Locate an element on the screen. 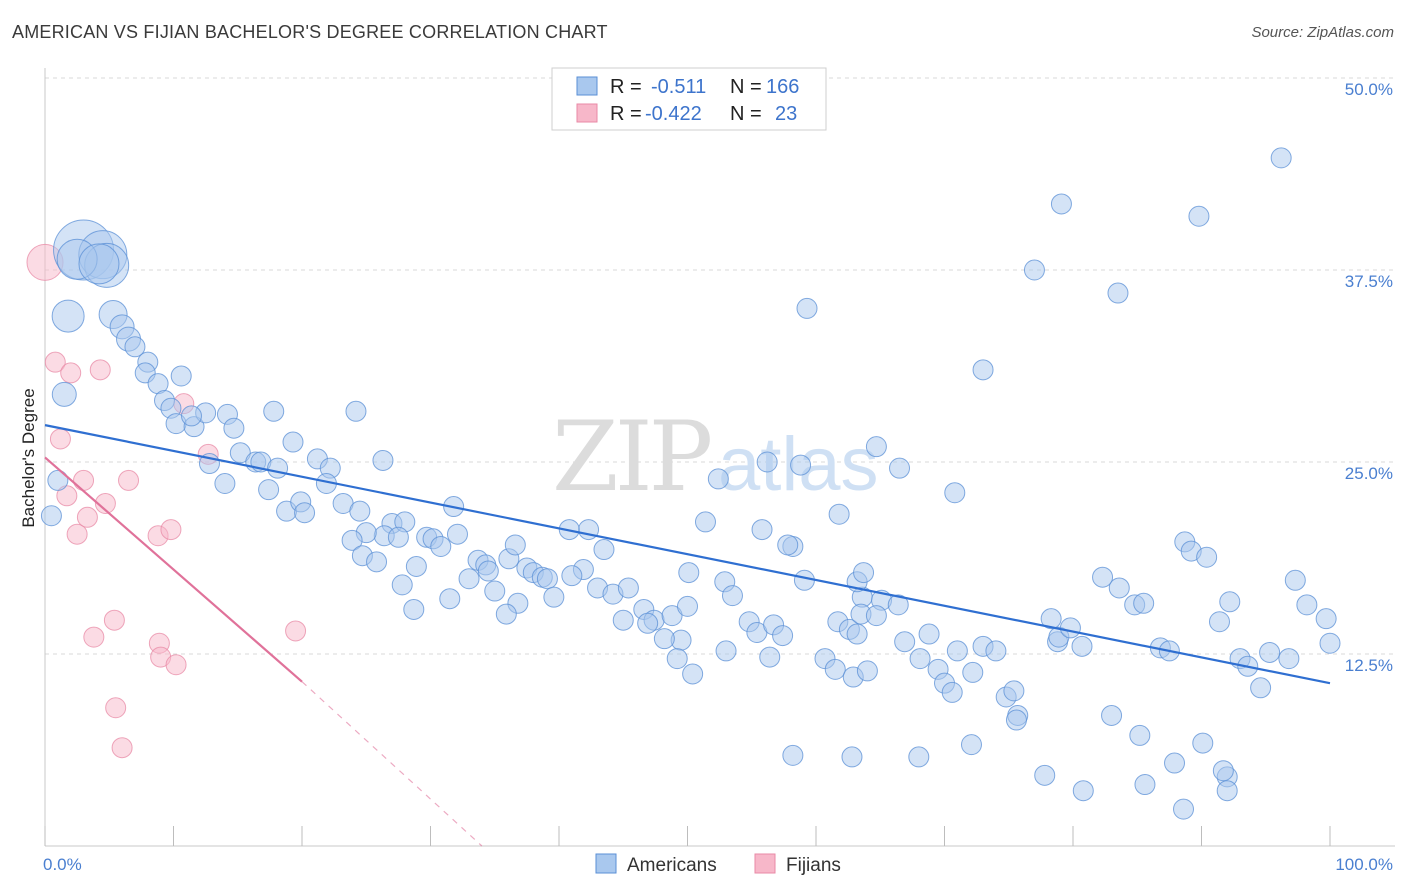  legend-n-label-1: N = is located at coordinates (746, 87).